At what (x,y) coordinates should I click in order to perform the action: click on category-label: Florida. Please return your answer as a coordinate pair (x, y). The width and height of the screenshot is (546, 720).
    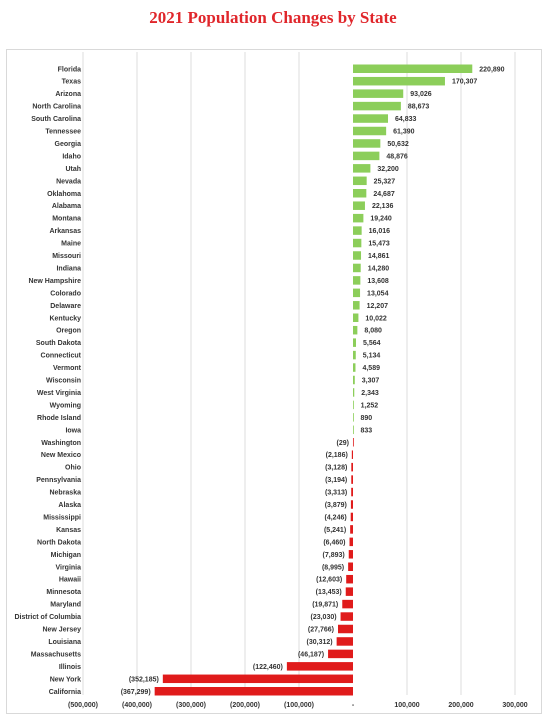
    Looking at the image, I should click on (69, 69).